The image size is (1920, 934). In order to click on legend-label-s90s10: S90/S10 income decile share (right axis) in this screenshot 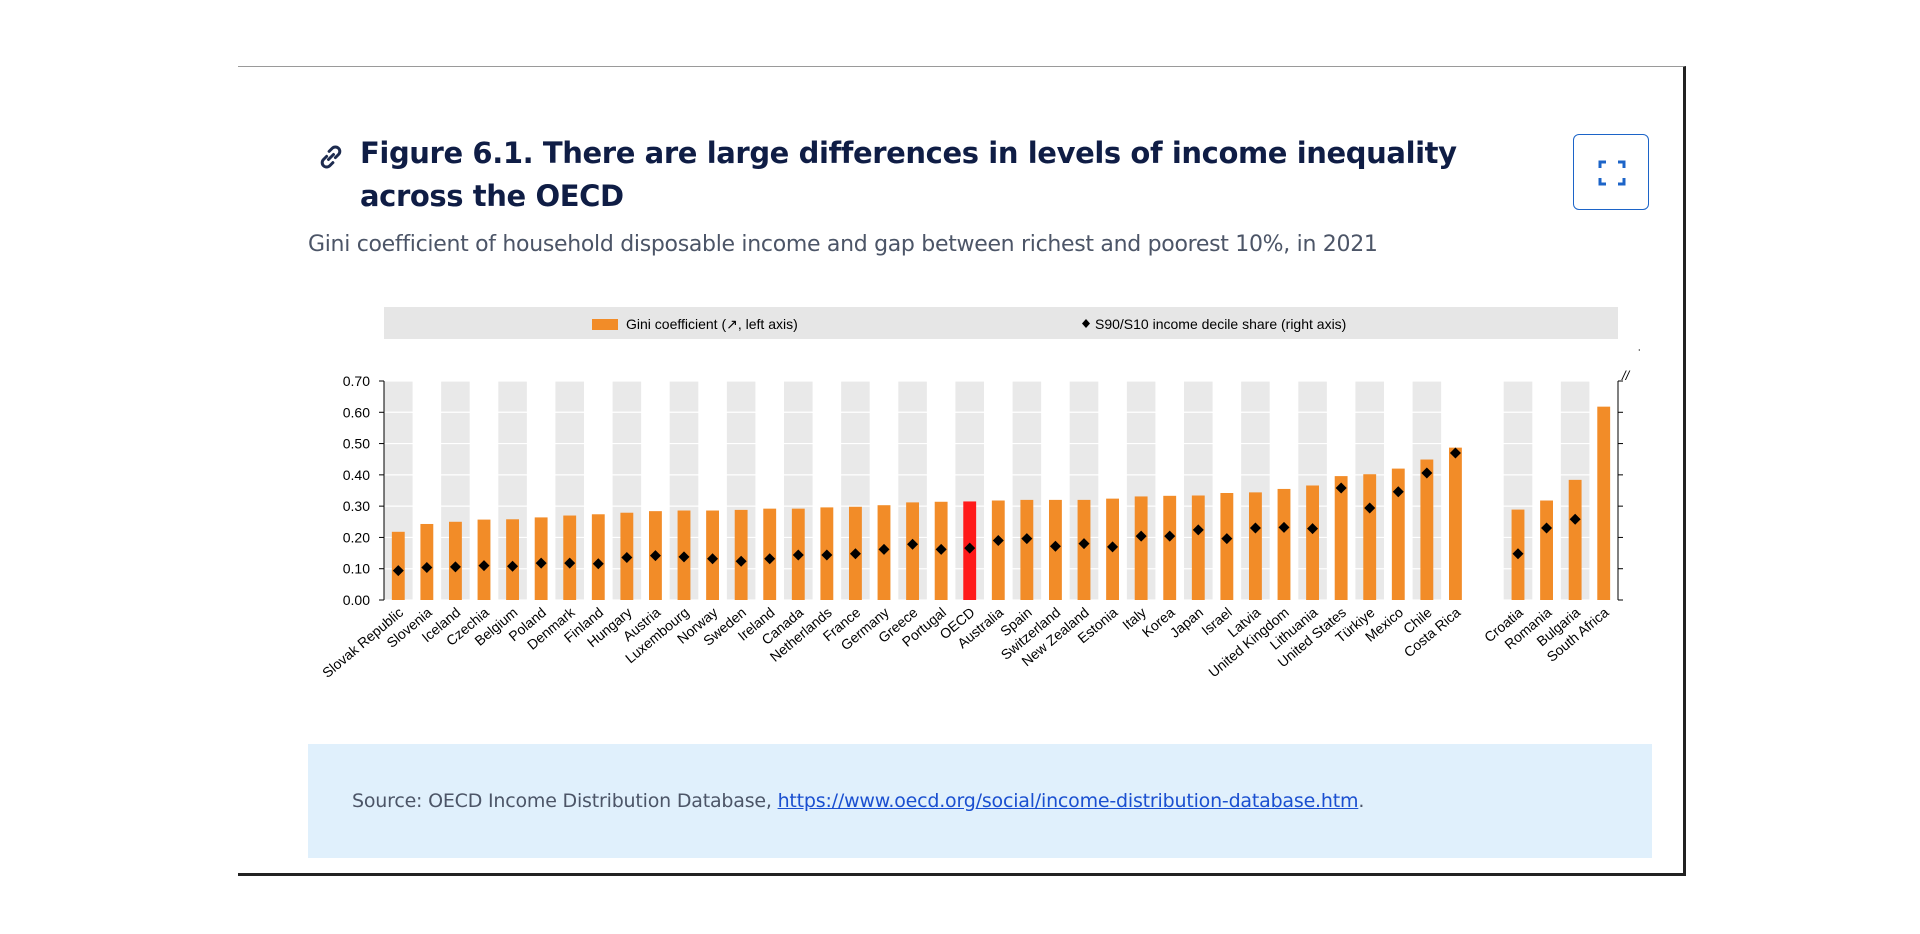, I will do `click(1220, 324)`.